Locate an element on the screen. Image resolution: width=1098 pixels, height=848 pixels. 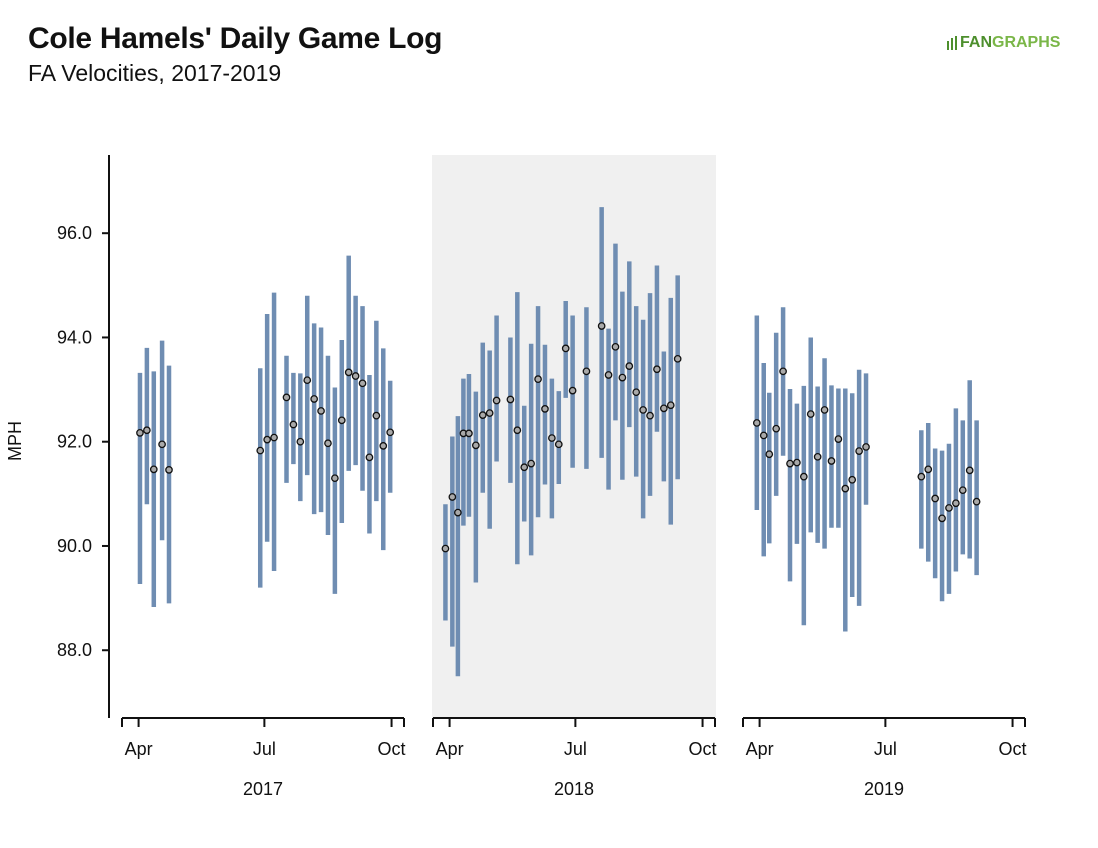
chart-title: Cole Hamels' Daily Game Log is located at coordinates (235, 38).